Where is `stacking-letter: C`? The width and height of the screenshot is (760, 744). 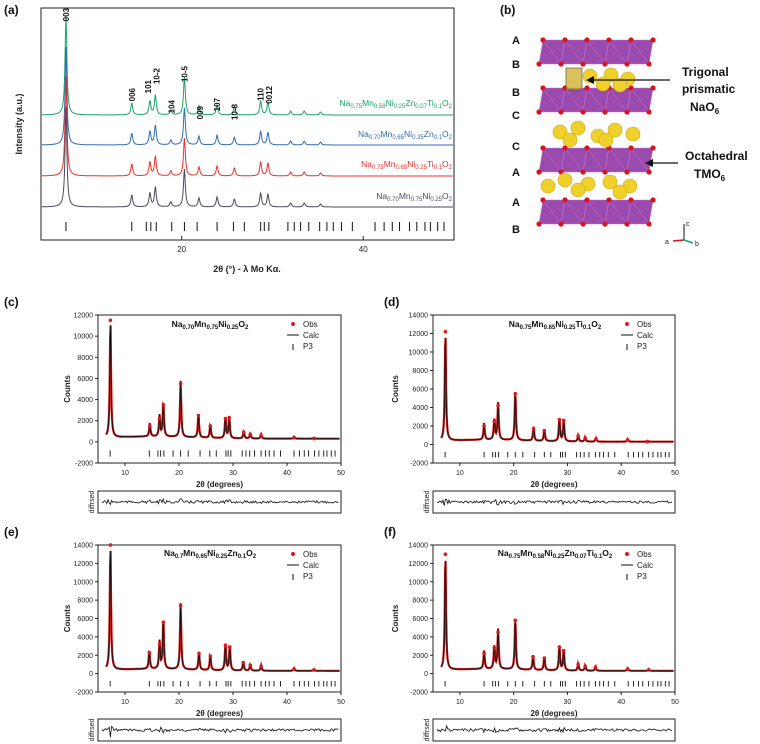
stacking-letter: C is located at coordinates (516, 147).